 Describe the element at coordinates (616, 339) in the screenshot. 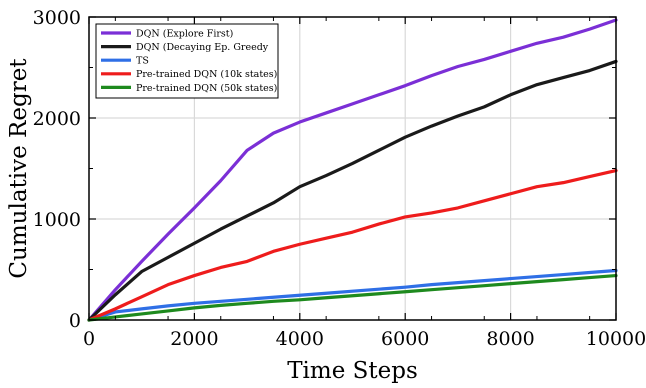

I see `x-tick-label: 10000` at that location.